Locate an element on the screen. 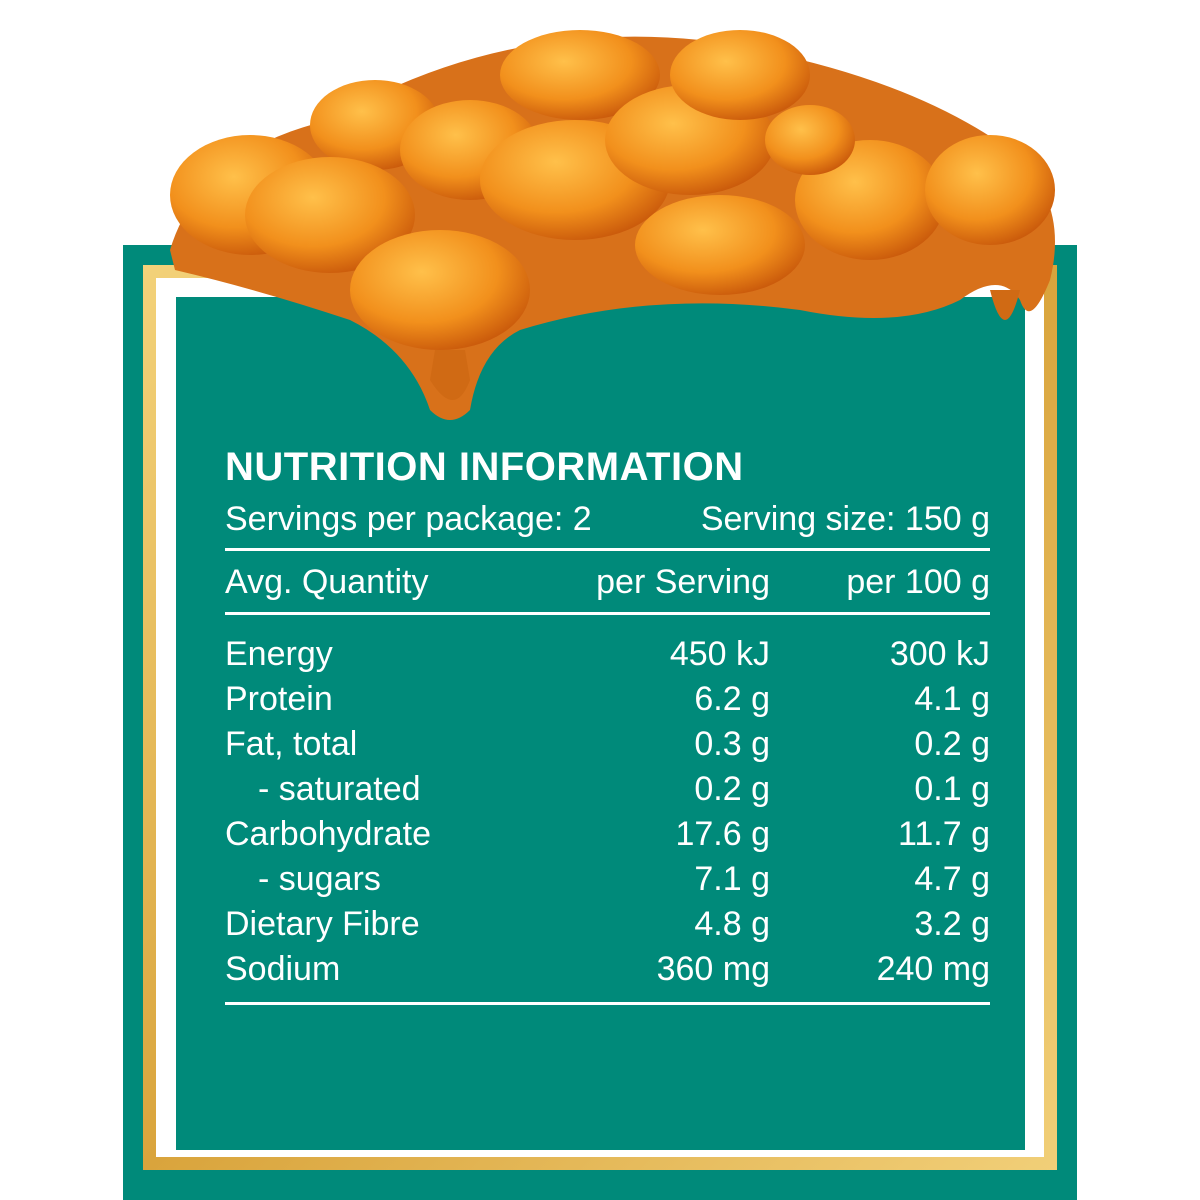 The height and width of the screenshot is (1200, 1200). nutrient-amount: 4.1 g is located at coordinates (952, 699).